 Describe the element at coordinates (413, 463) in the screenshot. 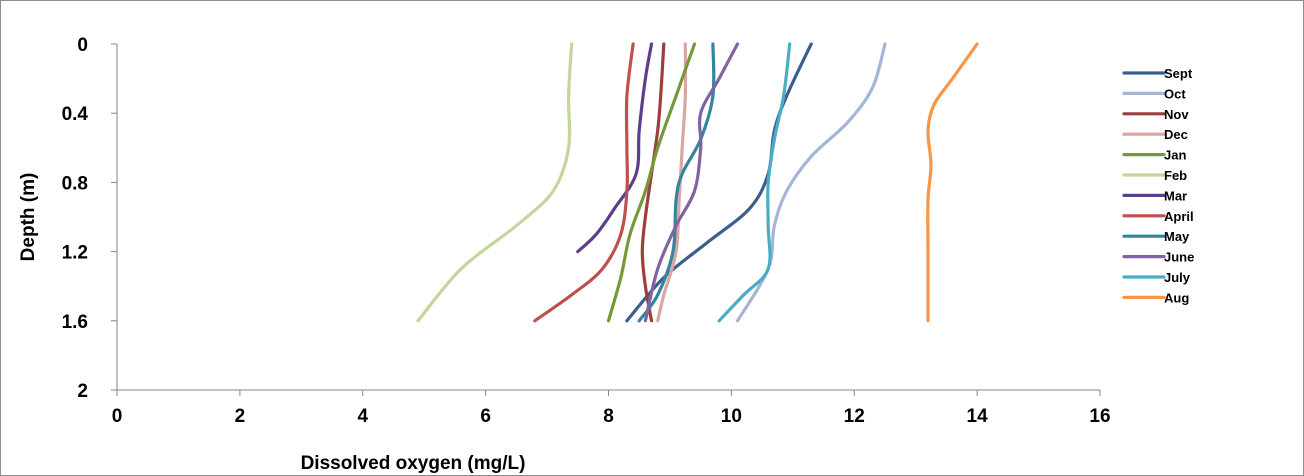

I see `x-axis-title: Dissolved oxygen (mg/L)` at that location.